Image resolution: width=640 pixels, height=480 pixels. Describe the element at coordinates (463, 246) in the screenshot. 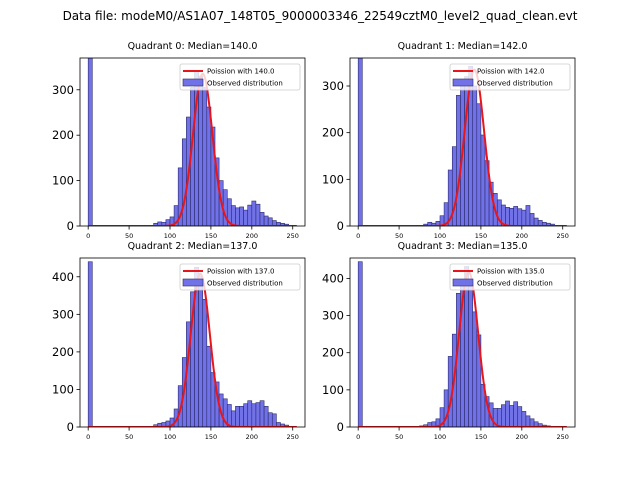

I see `quadrant-3-title: Quadrant 3: Median=135.0` at that location.